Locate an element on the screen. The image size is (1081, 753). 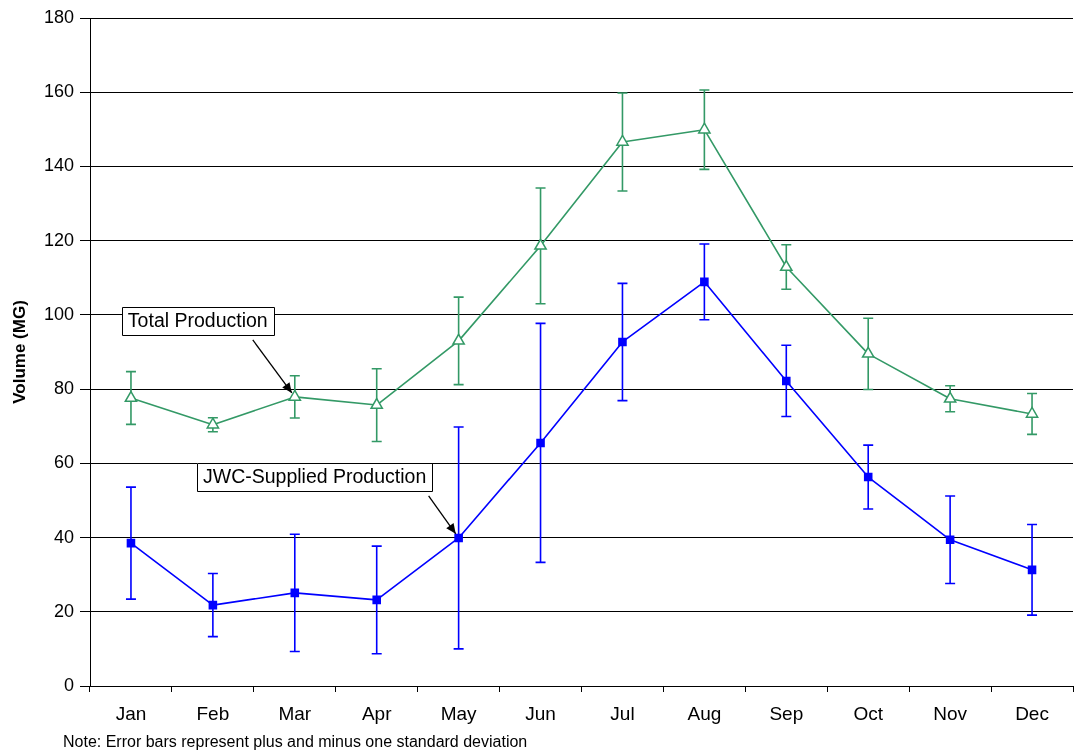
y-tick-label: 0 is located at coordinates (68, 684).